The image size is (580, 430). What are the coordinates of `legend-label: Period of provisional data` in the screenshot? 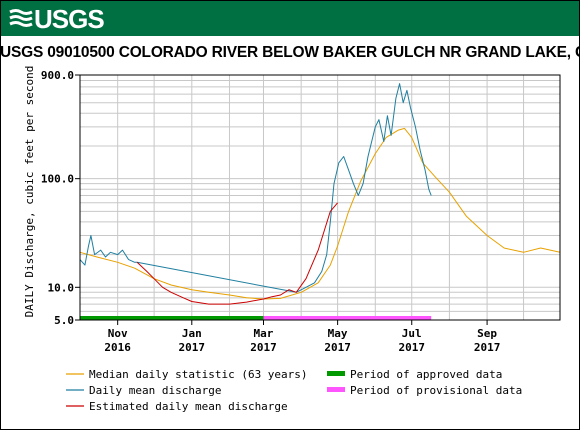 It's located at (436, 390).